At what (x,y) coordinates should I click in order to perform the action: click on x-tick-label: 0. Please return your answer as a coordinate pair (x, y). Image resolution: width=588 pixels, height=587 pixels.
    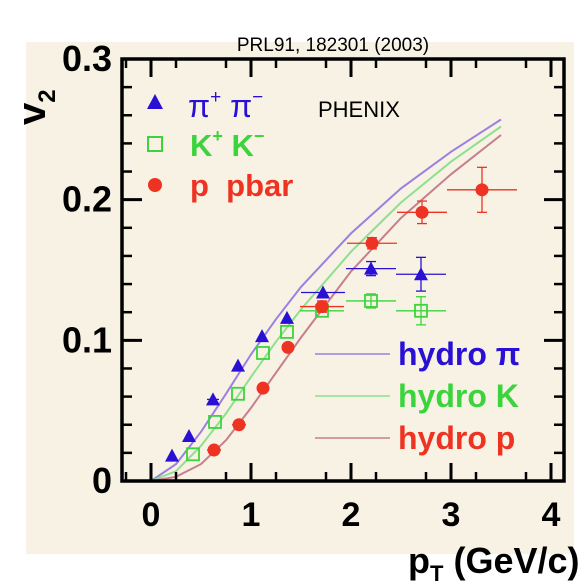
    Looking at the image, I should click on (151, 515).